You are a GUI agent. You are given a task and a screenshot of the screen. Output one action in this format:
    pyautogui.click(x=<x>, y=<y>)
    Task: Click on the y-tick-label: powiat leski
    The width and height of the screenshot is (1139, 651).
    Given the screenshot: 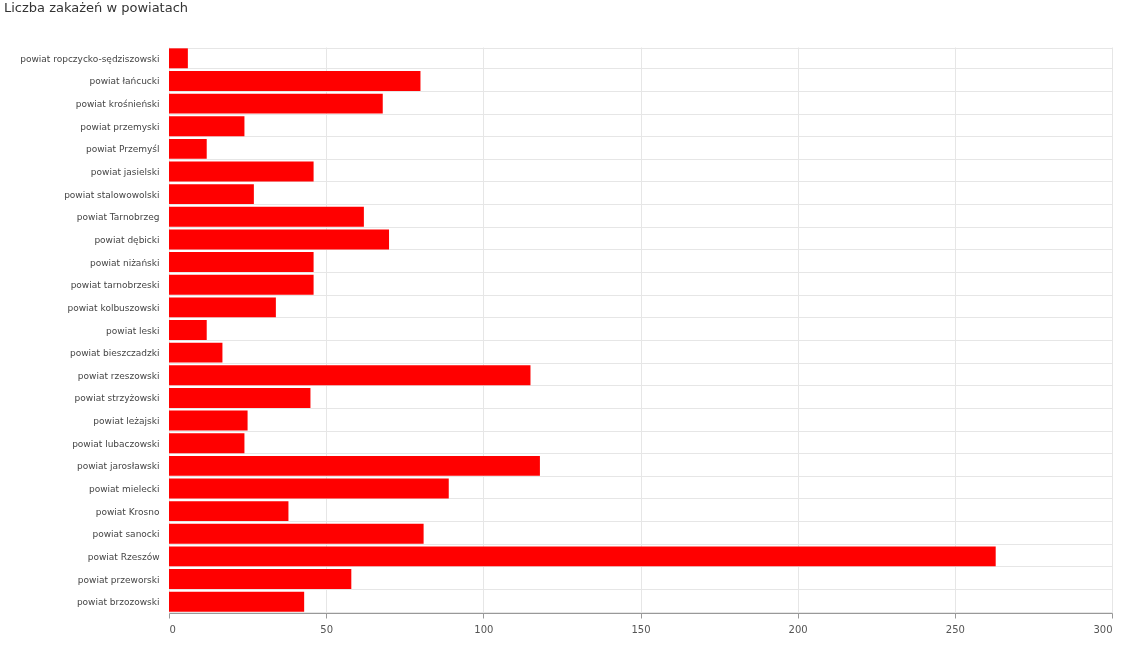 What is the action you would take?
    pyautogui.click(x=133, y=330)
    